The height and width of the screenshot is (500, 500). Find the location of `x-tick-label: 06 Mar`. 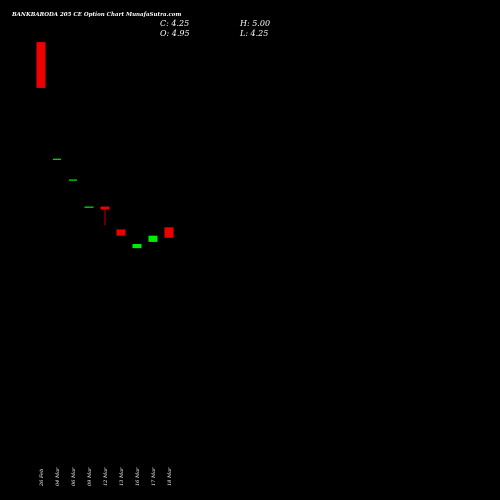

x-tick-label: 06 Mar is located at coordinates (74, 476).